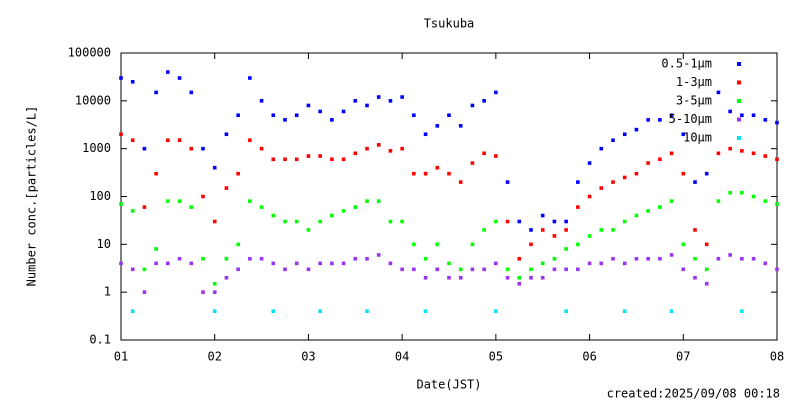  I want to click on y-axis-label: Number conc.[particles/L], so click(32, 196).